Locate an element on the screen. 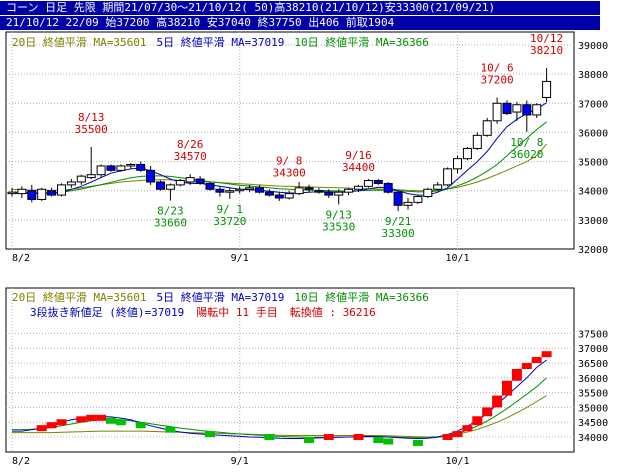  annotation-low-date: 9/21 is located at coordinates (398, 221).